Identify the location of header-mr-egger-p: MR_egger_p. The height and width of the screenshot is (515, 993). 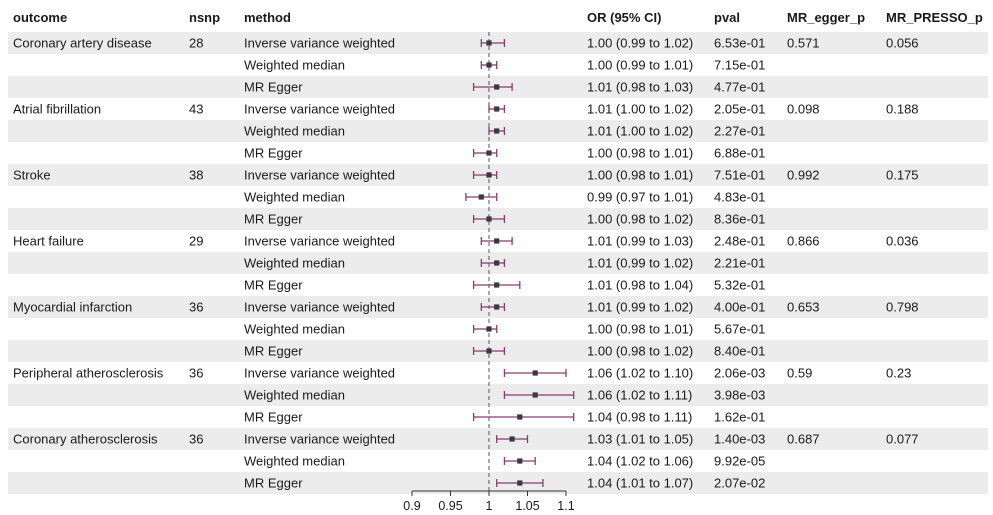
(826, 17).